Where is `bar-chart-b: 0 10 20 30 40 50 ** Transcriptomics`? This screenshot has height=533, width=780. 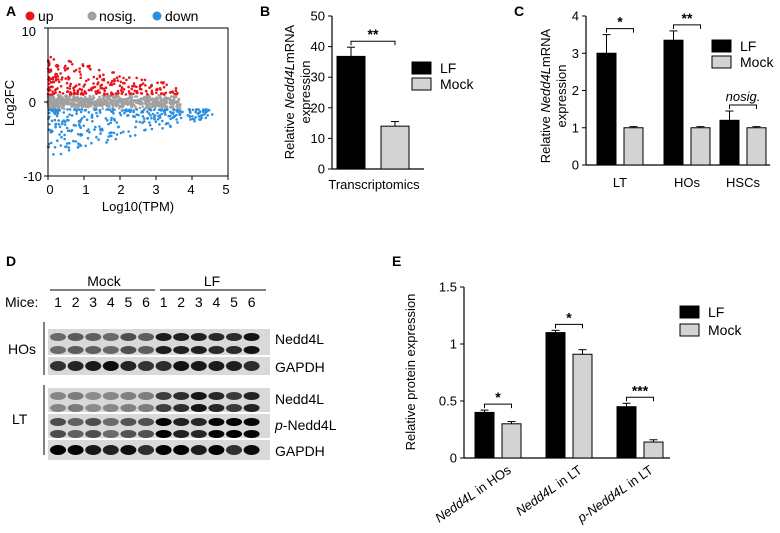
bar-chart-b: 0 10 20 30 40 50 ** Transcriptomics is located at coordinates (367, 100).